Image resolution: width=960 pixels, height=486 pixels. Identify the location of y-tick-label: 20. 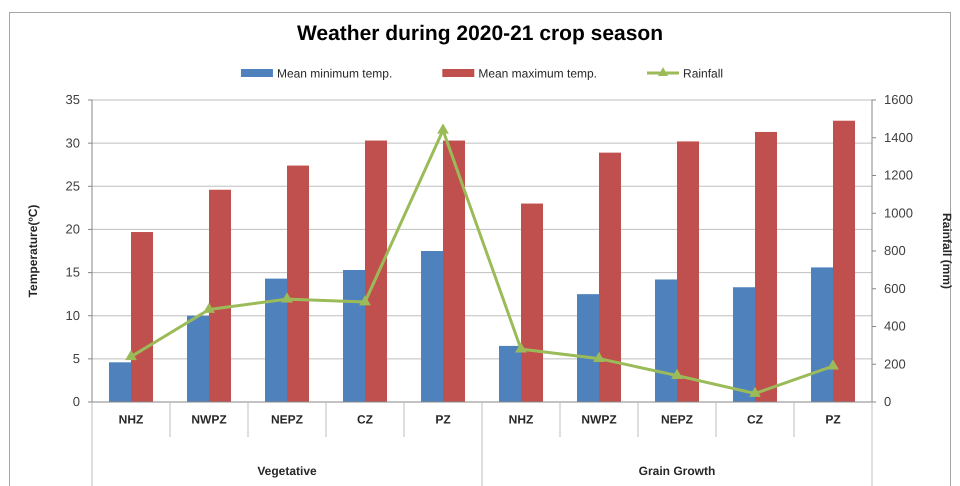
(73, 229).